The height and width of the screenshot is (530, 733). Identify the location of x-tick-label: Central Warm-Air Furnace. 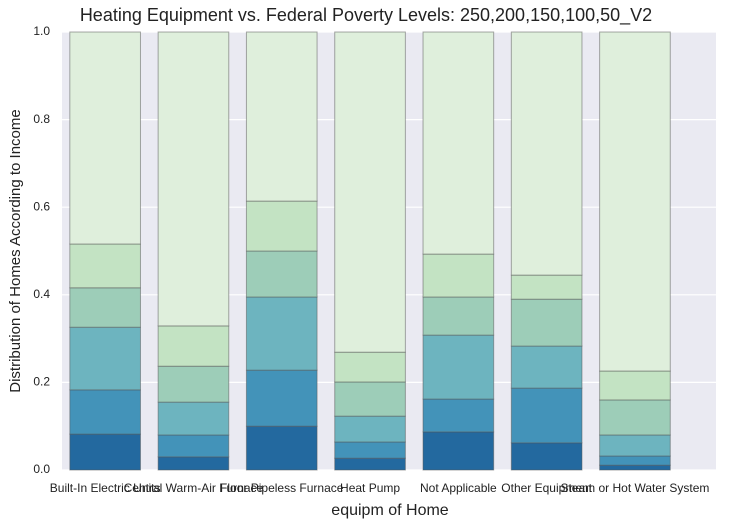
(194, 488).